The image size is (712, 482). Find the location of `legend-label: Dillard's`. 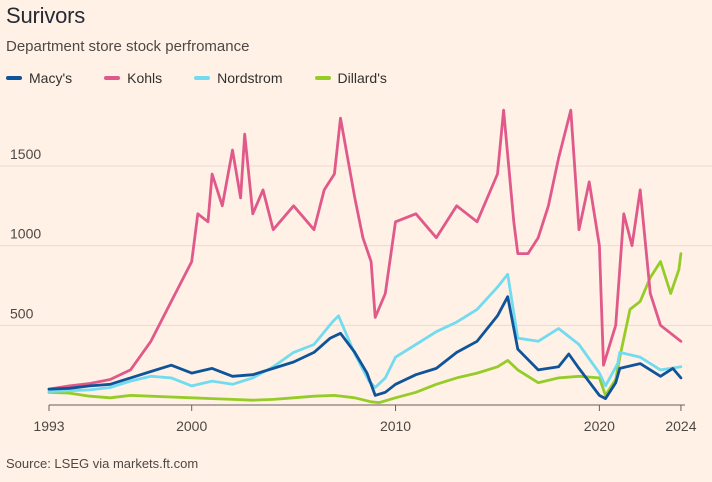

legend-label: Dillard's is located at coordinates (362, 78).